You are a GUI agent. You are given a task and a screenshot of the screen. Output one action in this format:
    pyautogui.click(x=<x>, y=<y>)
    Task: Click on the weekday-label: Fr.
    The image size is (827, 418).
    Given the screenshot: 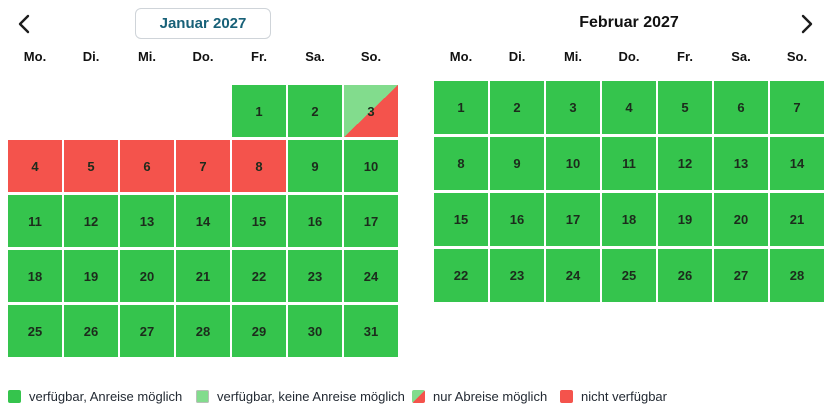 What is the action you would take?
    pyautogui.click(x=259, y=56)
    